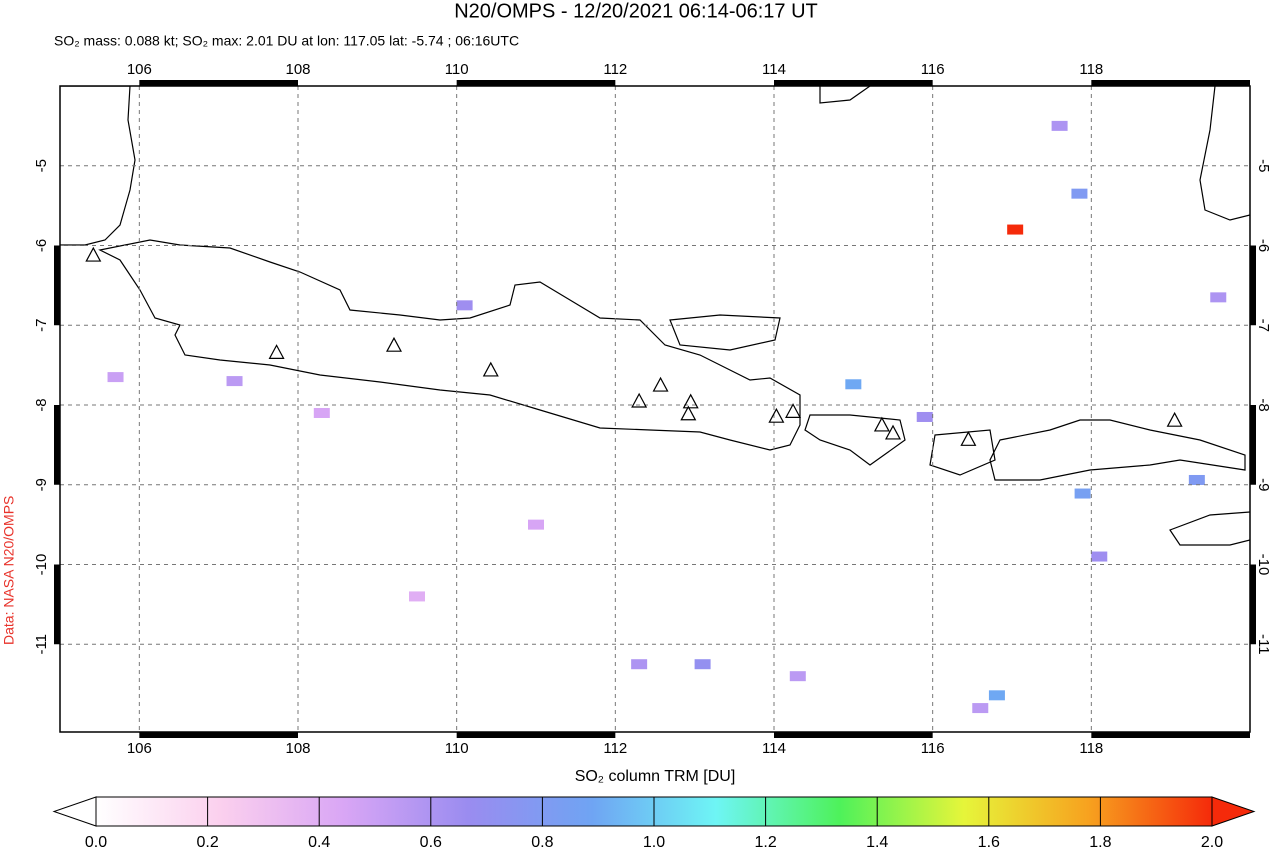 Image resolution: width=1272 pixels, height=853 pixels. Describe the element at coordinates (449, 345) in the screenshot. I see `java` at that location.